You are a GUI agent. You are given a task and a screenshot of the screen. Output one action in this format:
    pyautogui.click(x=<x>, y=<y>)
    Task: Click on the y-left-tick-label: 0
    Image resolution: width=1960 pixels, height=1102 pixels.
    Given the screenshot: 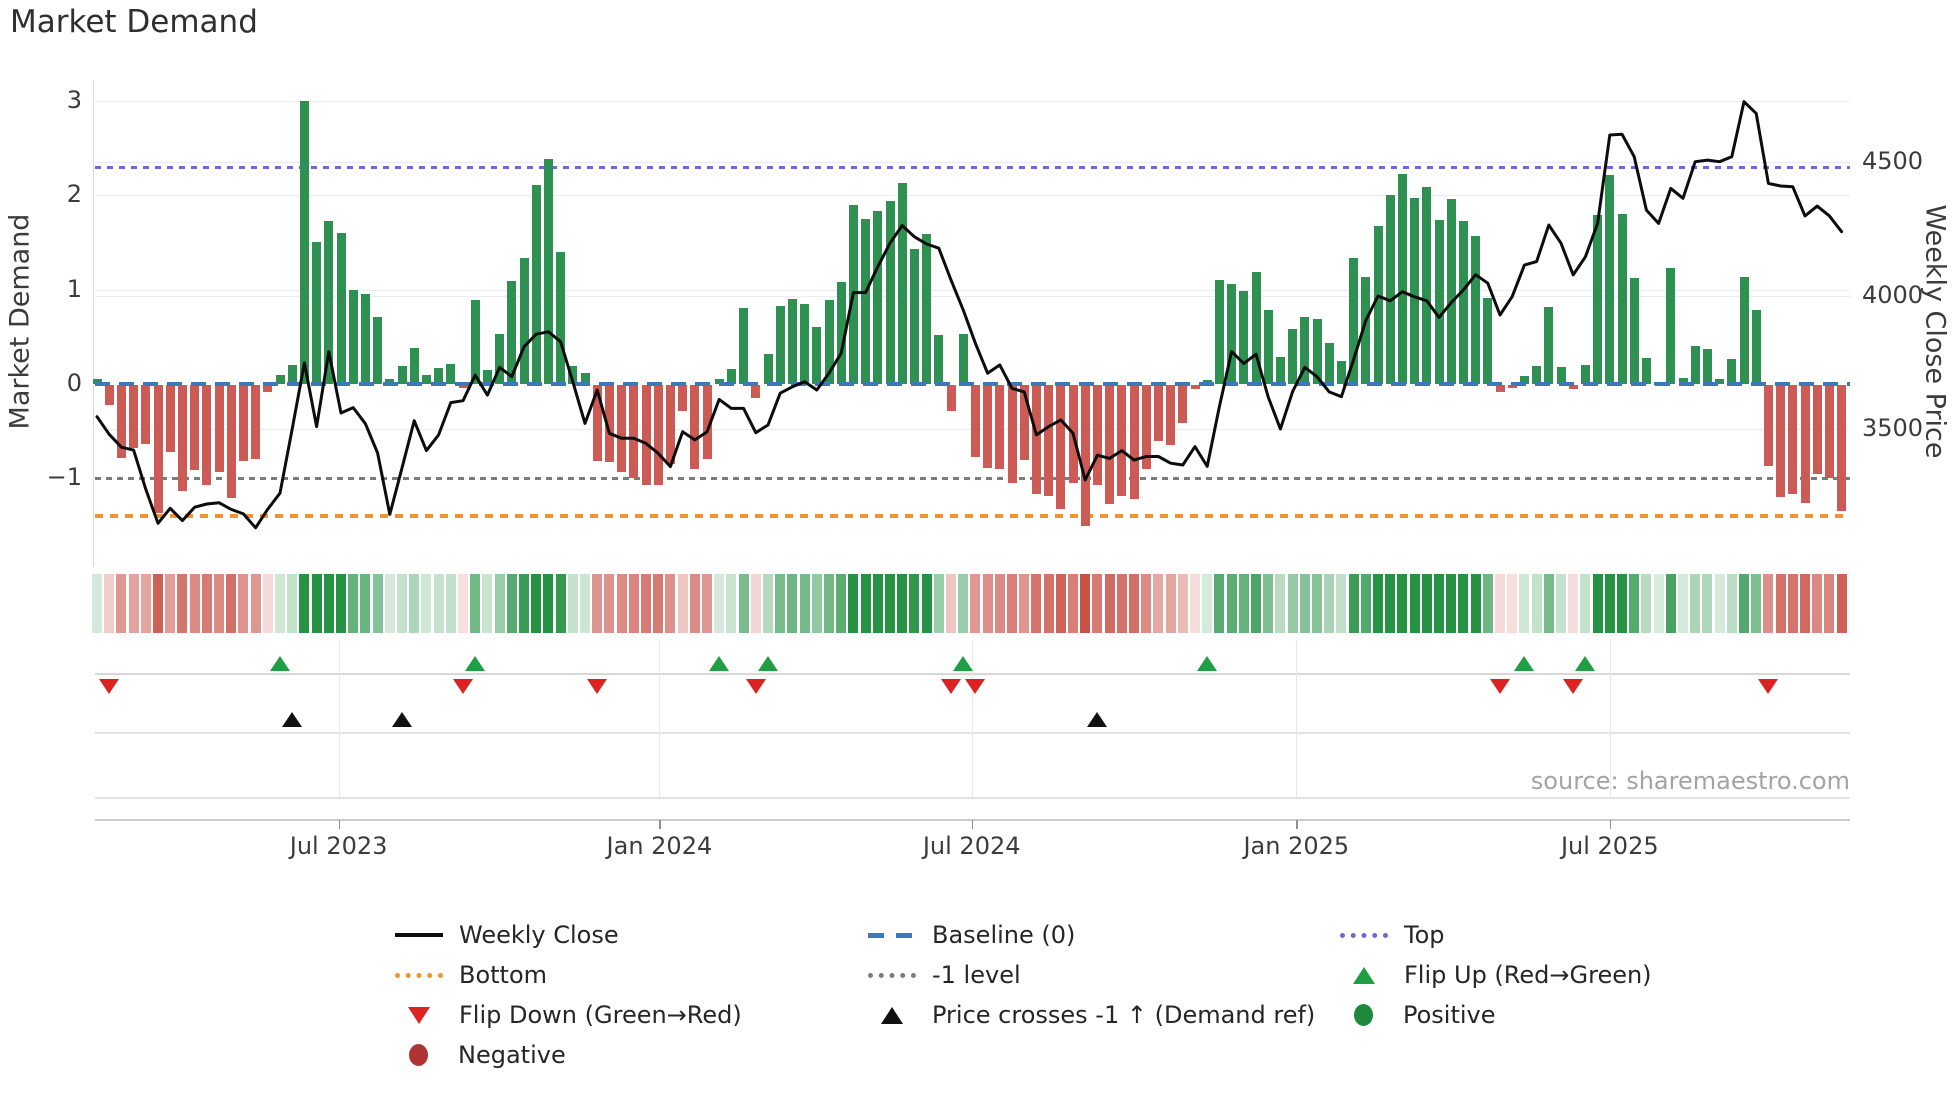 What is the action you would take?
    pyautogui.click(x=74, y=383)
    